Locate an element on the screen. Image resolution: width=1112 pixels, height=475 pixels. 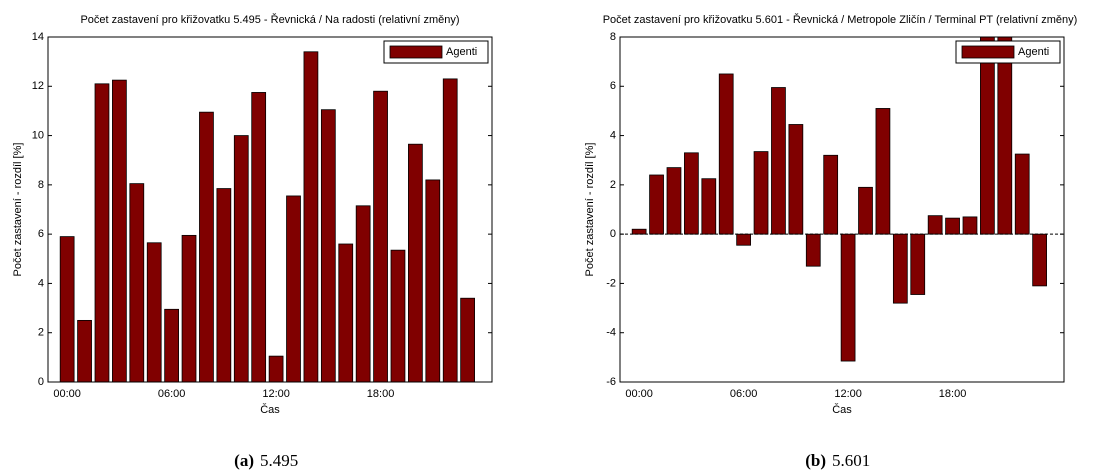
y-tick-label: 10 is located at coordinates (38, 135).